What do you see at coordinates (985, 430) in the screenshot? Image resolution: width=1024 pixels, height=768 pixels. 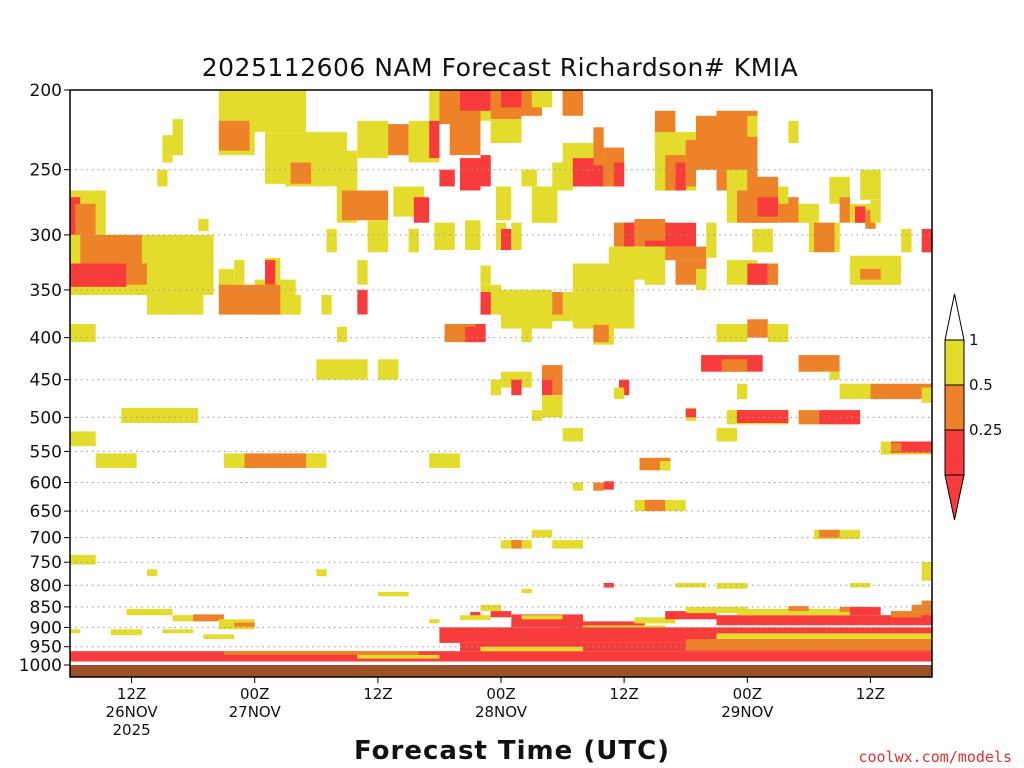 I see `legend-label: 0.25` at bounding box center [985, 430].